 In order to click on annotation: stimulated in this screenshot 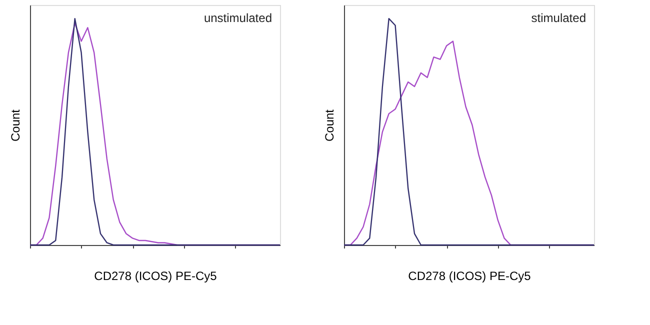, I will do `click(558, 18)`.